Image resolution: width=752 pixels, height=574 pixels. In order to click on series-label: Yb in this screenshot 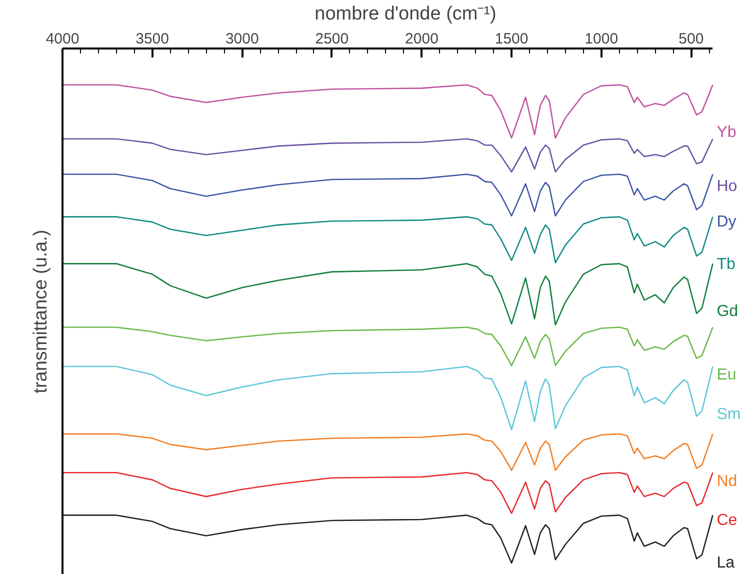, I will do `click(726, 133)`.